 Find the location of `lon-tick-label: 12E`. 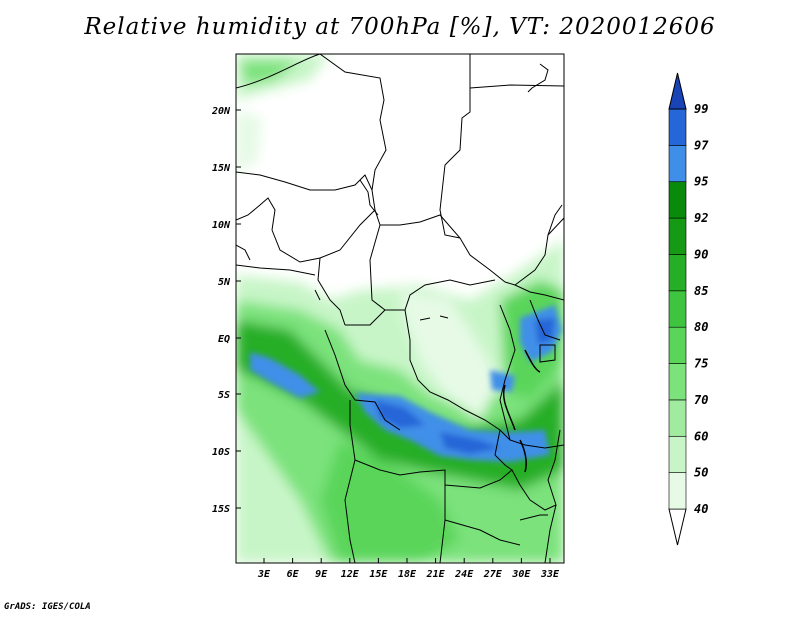

lon-tick-label: 12E is located at coordinates (350, 574).